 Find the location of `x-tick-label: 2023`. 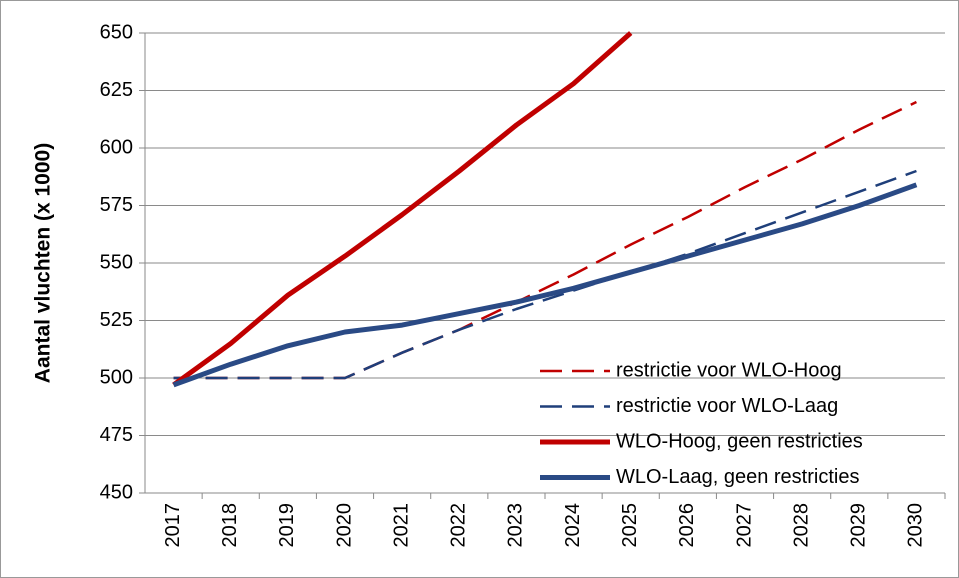

x-tick-label: 2023 is located at coordinates (516, 525).